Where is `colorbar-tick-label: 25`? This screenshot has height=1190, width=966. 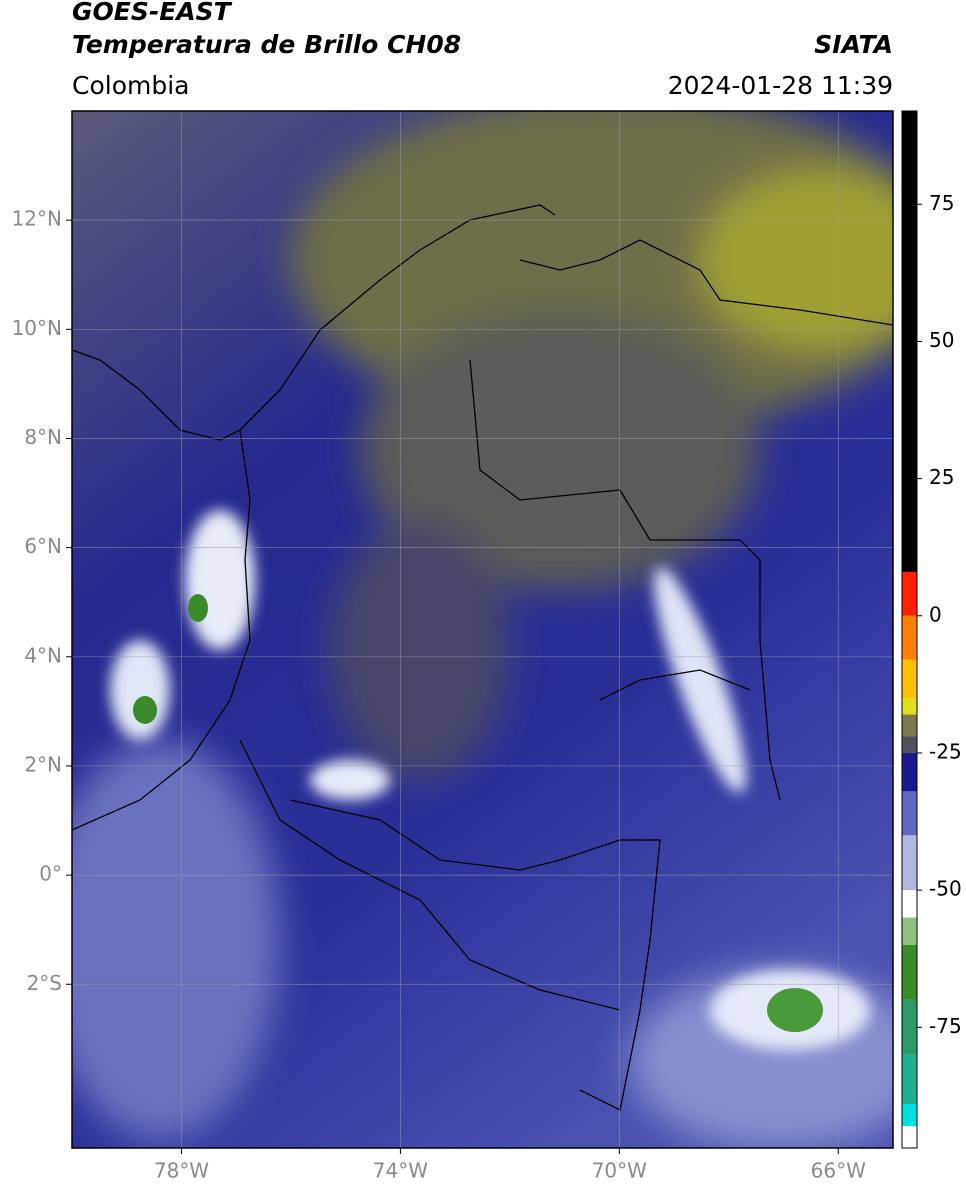 colorbar-tick-label: 25 is located at coordinates (941, 477).